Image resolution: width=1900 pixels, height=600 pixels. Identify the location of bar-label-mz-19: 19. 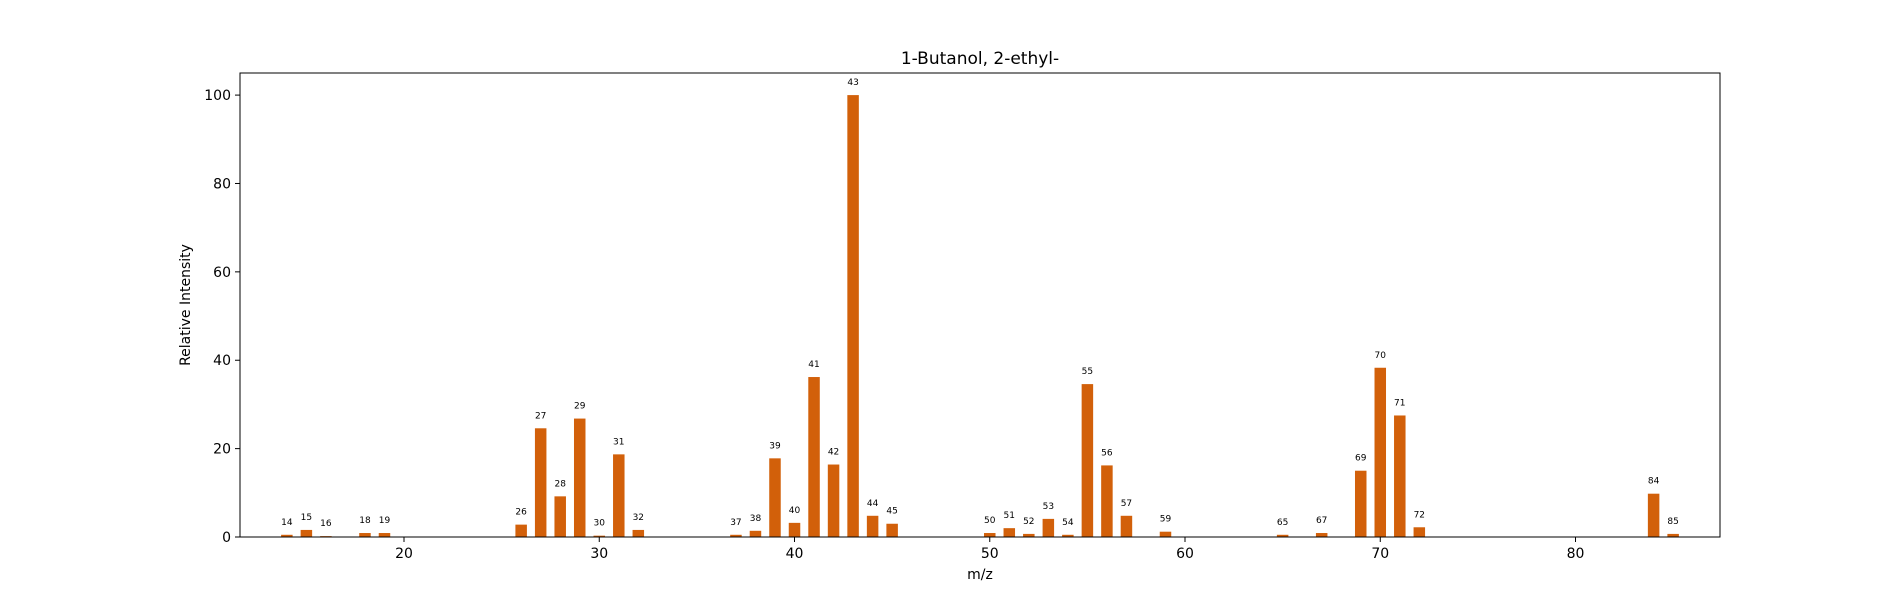
(385, 521).